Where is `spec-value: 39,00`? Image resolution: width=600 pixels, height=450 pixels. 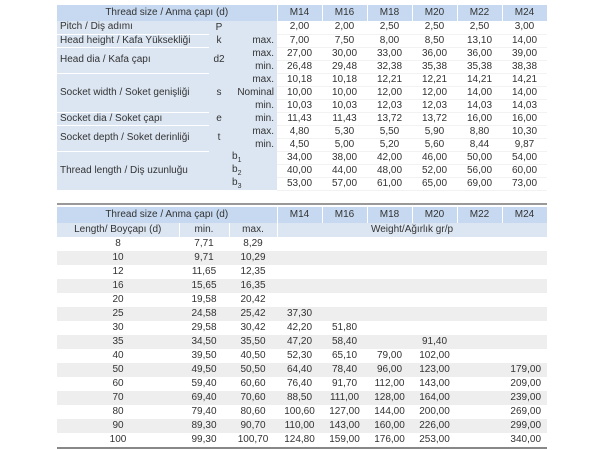 spec-value: 39,00 is located at coordinates (525, 54).